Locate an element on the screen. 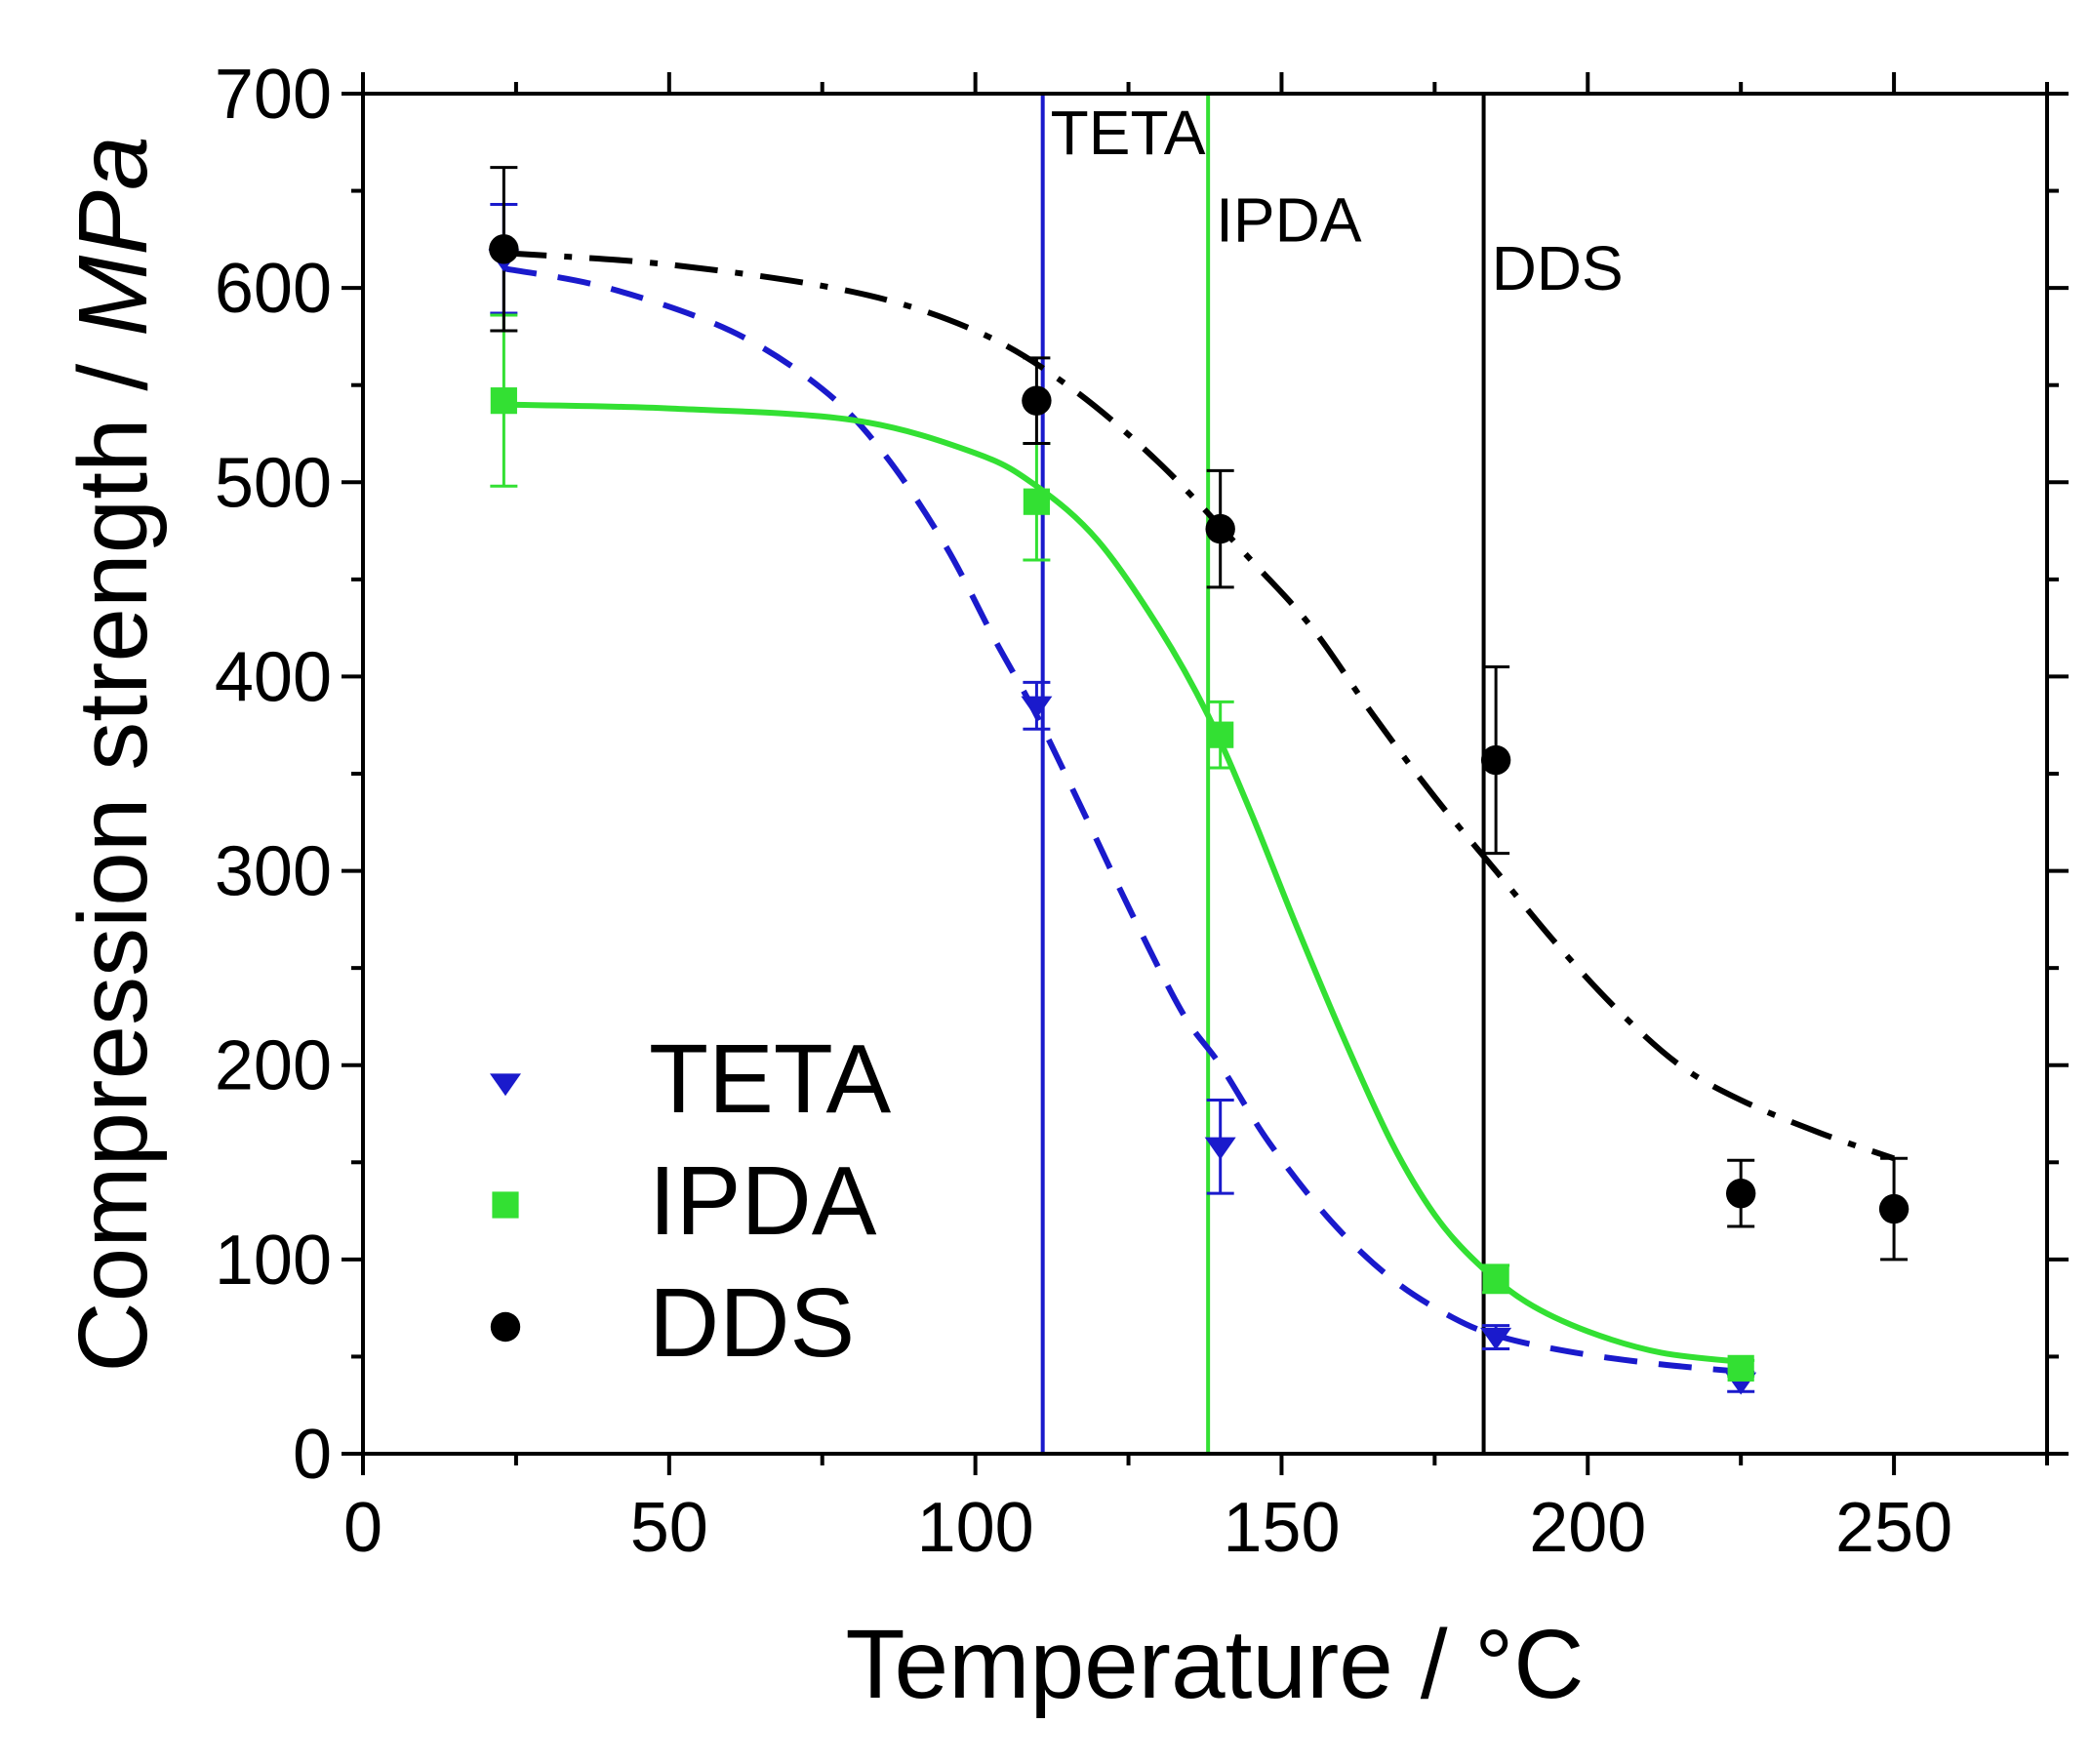 The width and height of the screenshot is (2090, 1764). legend-label-teta: TETA is located at coordinates (770, 1079).